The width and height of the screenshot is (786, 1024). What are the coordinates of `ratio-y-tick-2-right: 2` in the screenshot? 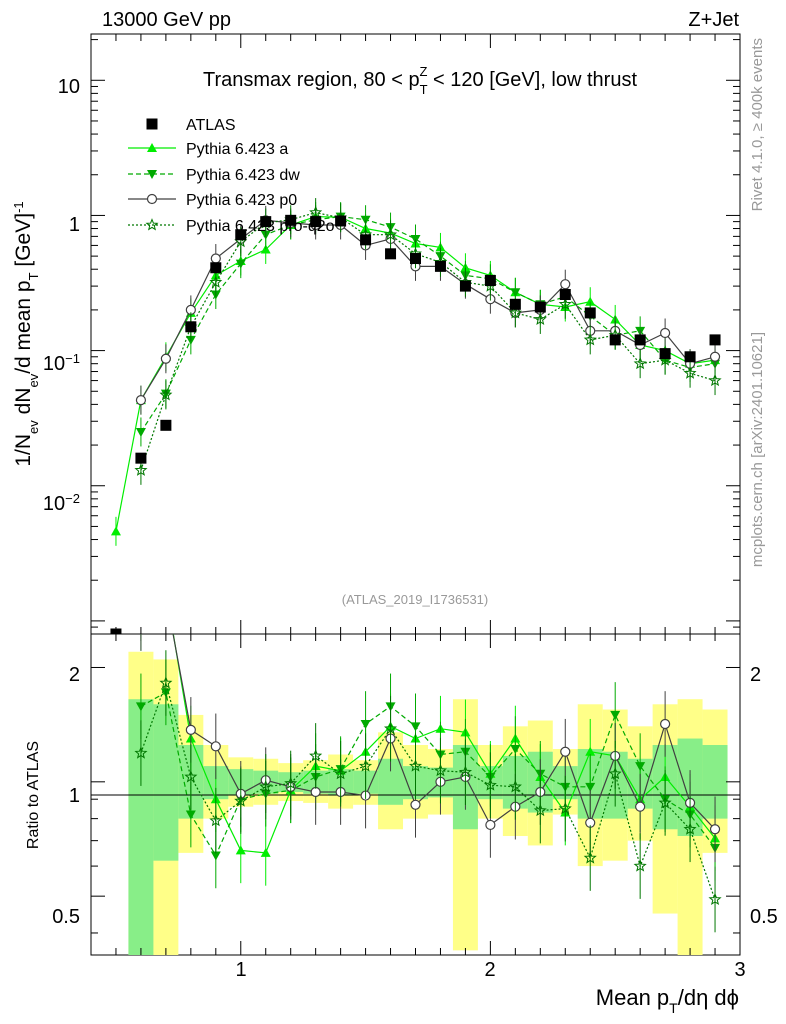 It's located at (755, 675).